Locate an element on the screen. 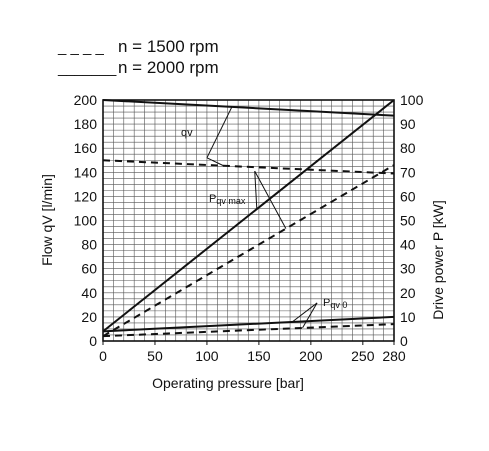  annotation-label-2: Pqv 0 is located at coordinates (335, 303).